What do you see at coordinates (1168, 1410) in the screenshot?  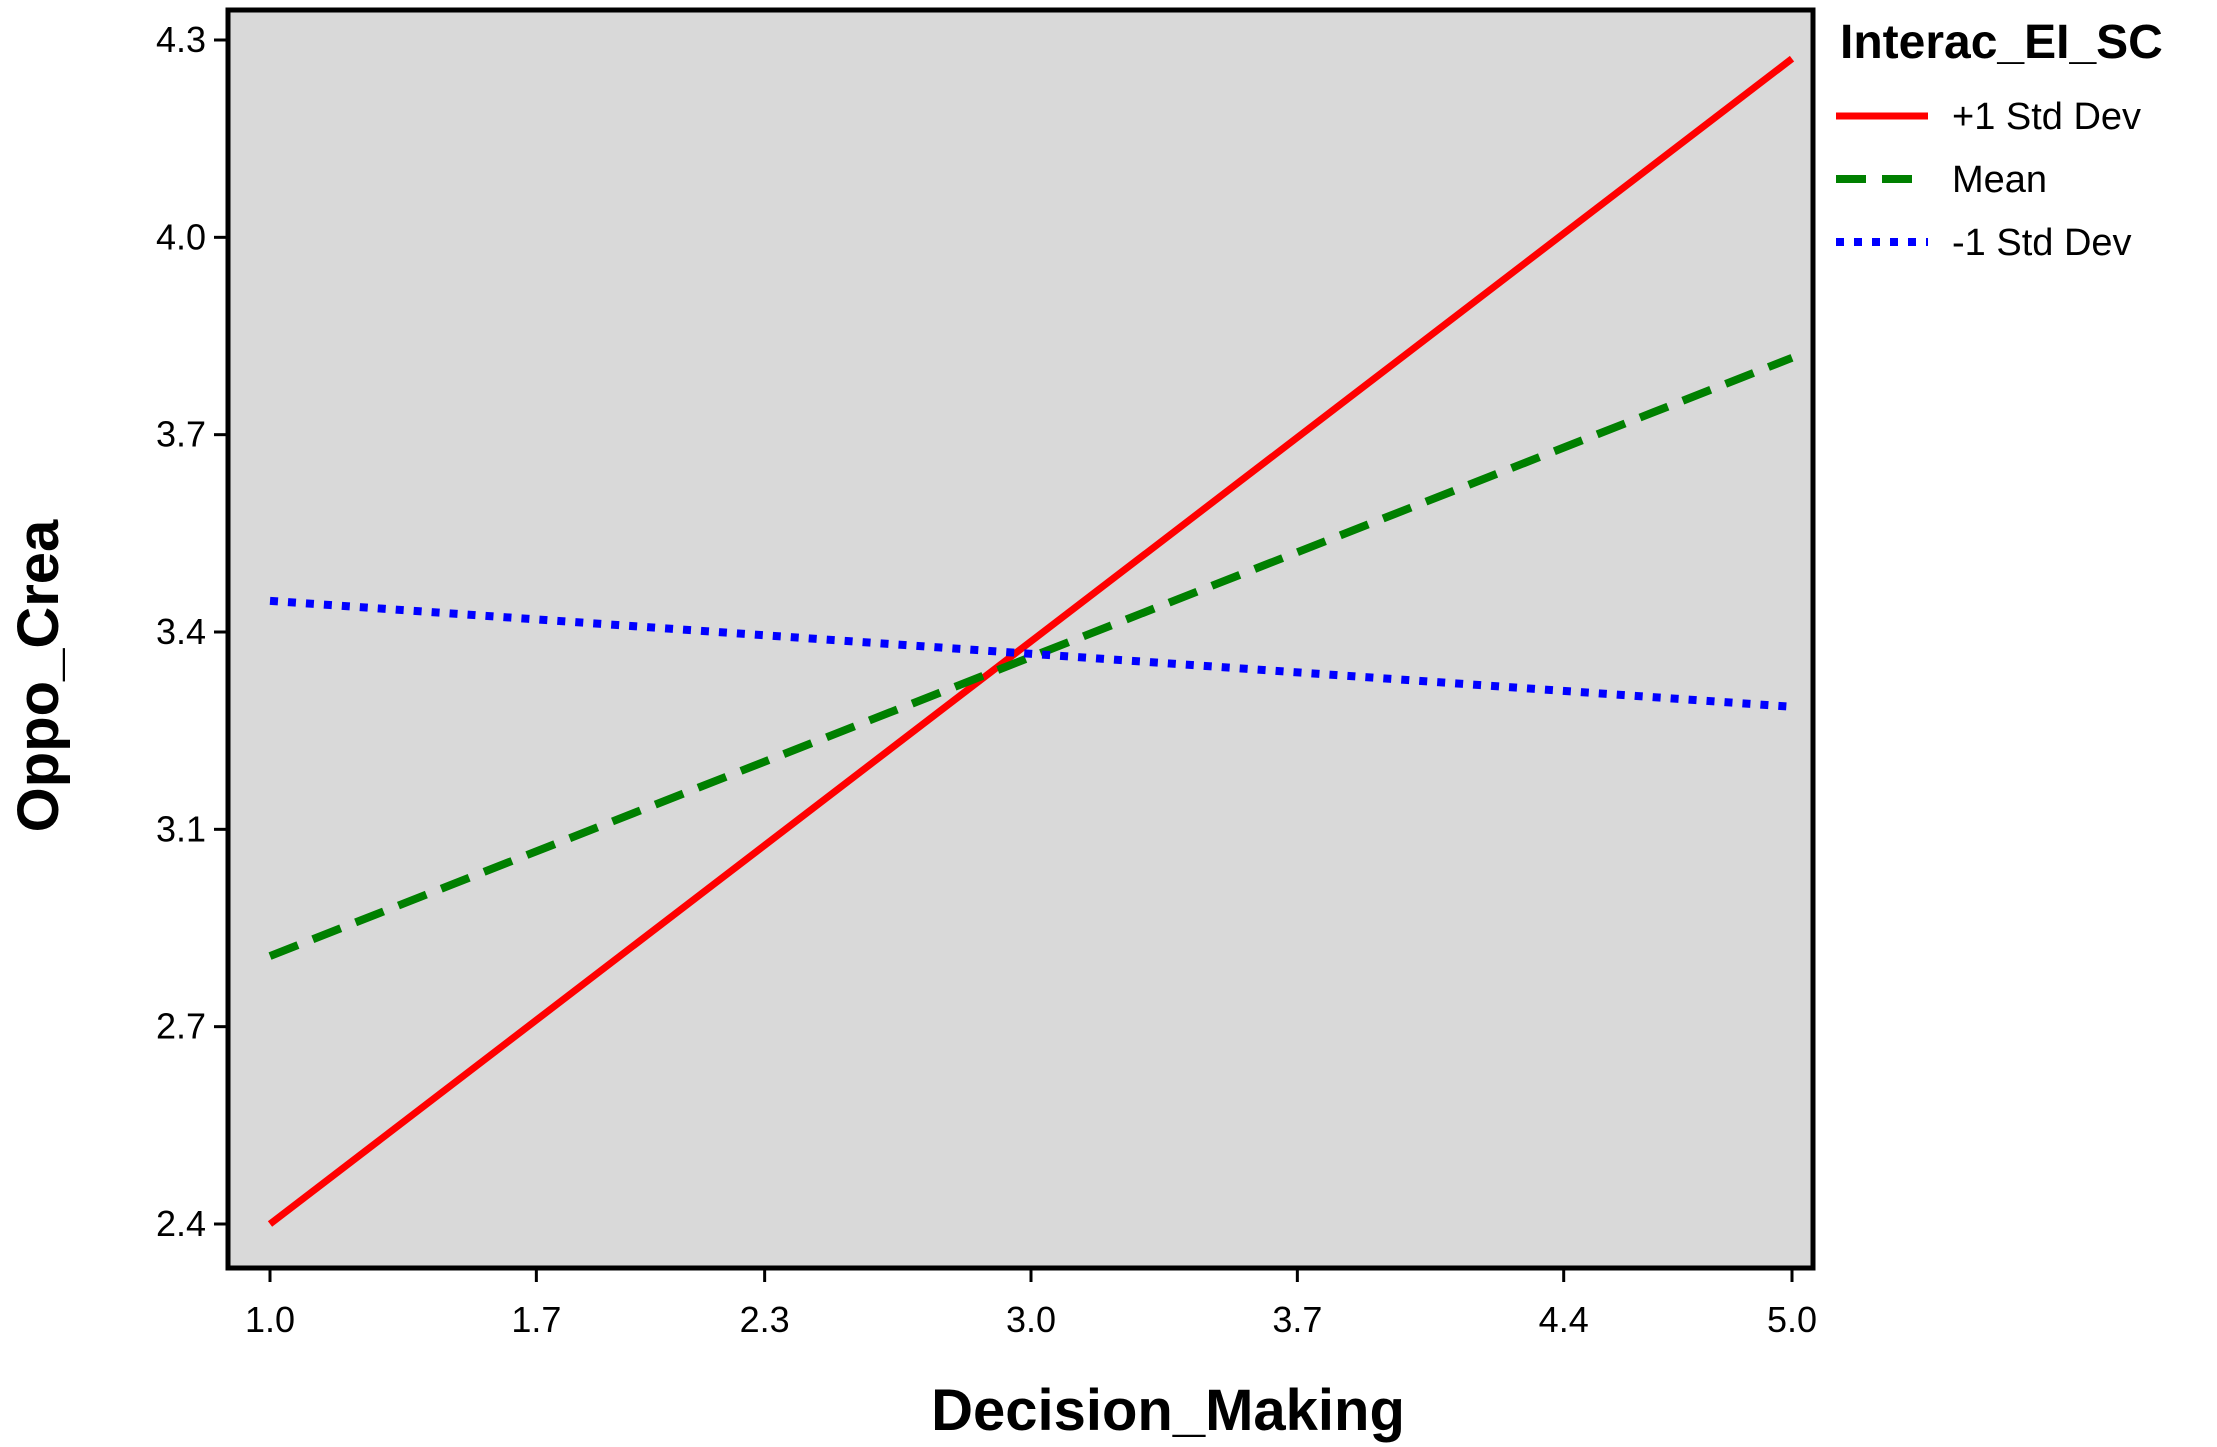 I see `x-axis-title: Decision_Making` at bounding box center [1168, 1410].